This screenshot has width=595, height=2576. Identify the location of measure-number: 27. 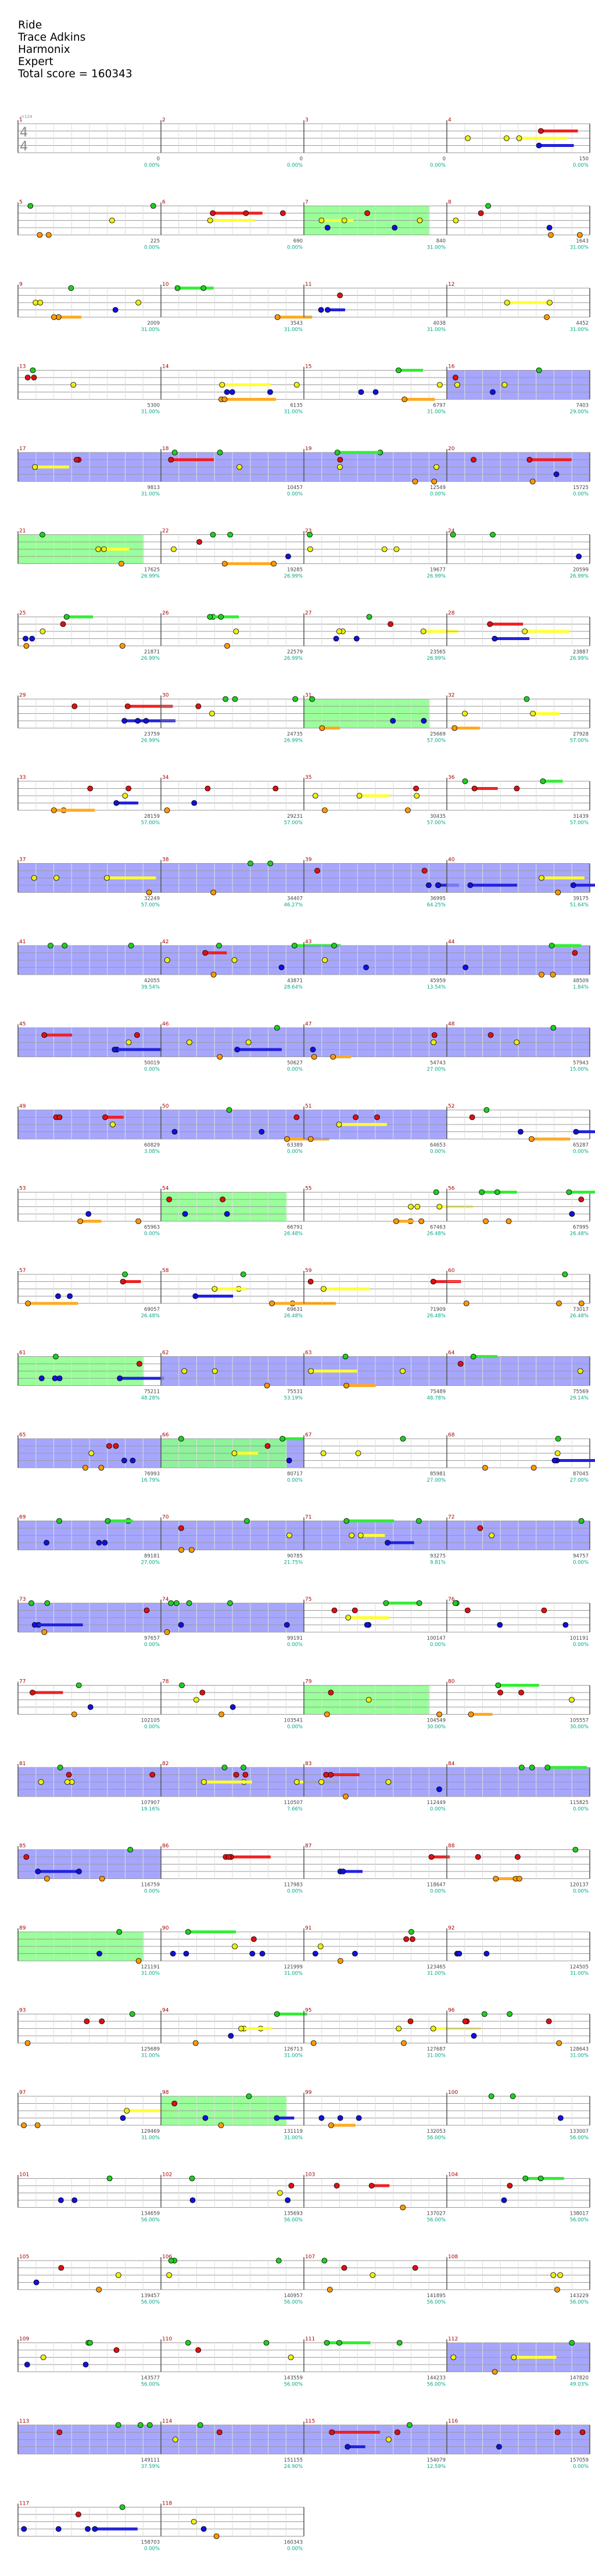
(308, 613).